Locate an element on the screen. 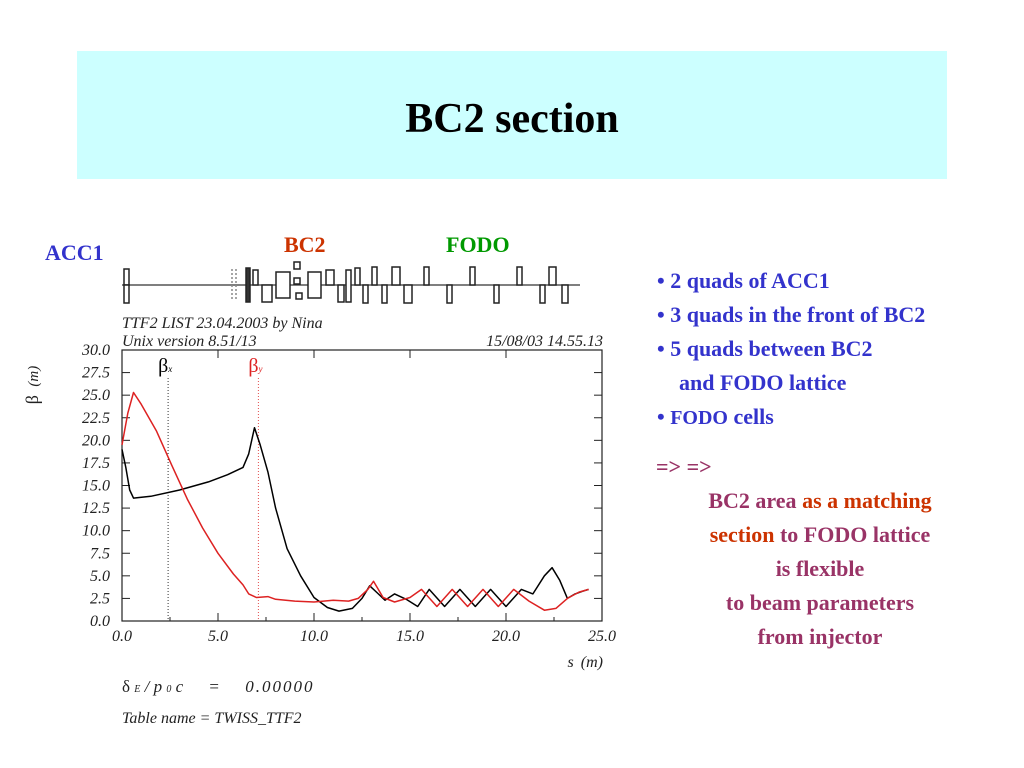  delta-expression: δ E / p 0 c = 0.00000 is located at coordinates (218, 686).